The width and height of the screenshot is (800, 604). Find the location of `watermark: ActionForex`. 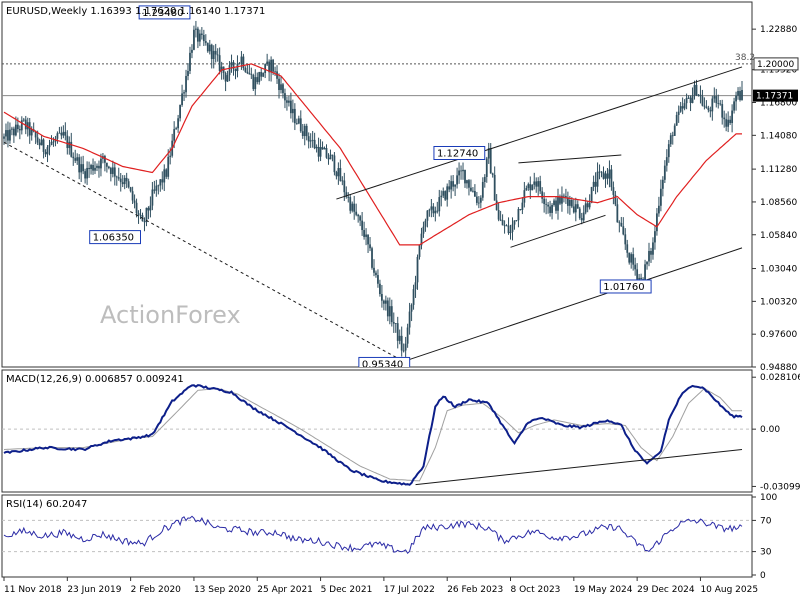

watermark: ActionForex is located at coordinates (170, 315).